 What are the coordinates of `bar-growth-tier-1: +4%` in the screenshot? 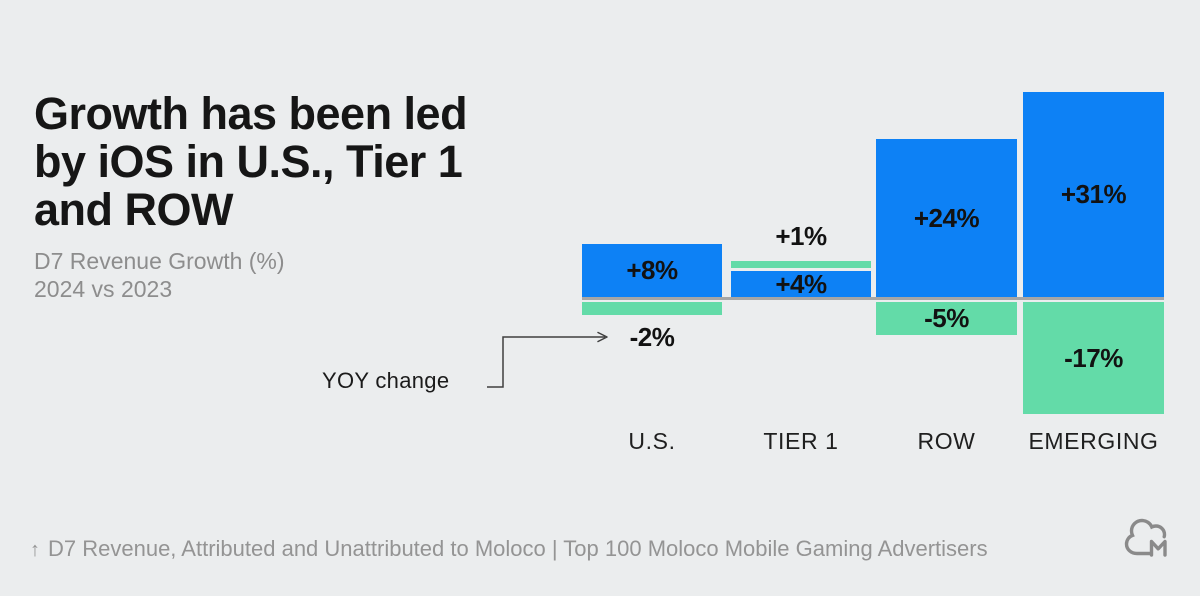 It's located at (801, 283).